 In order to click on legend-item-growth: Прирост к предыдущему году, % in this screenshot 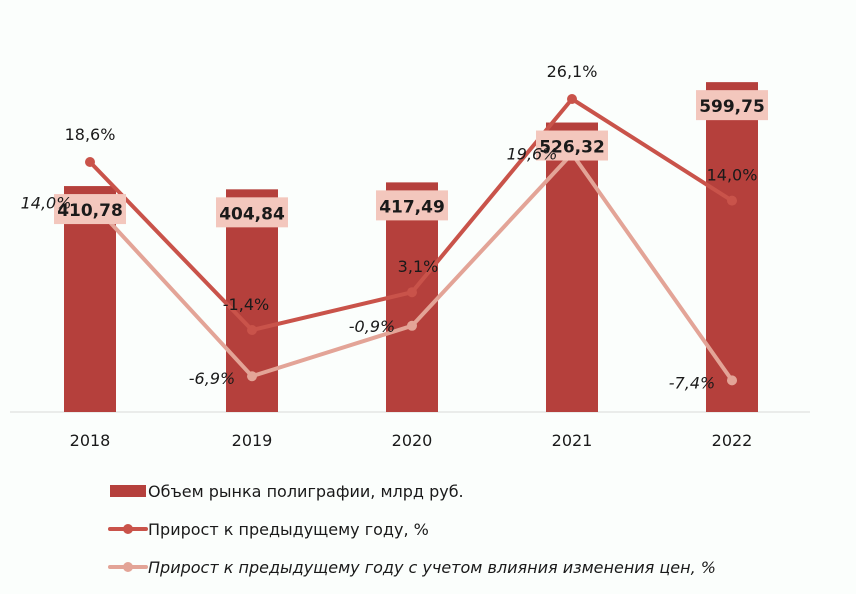, I will do `click(412, 529)`.